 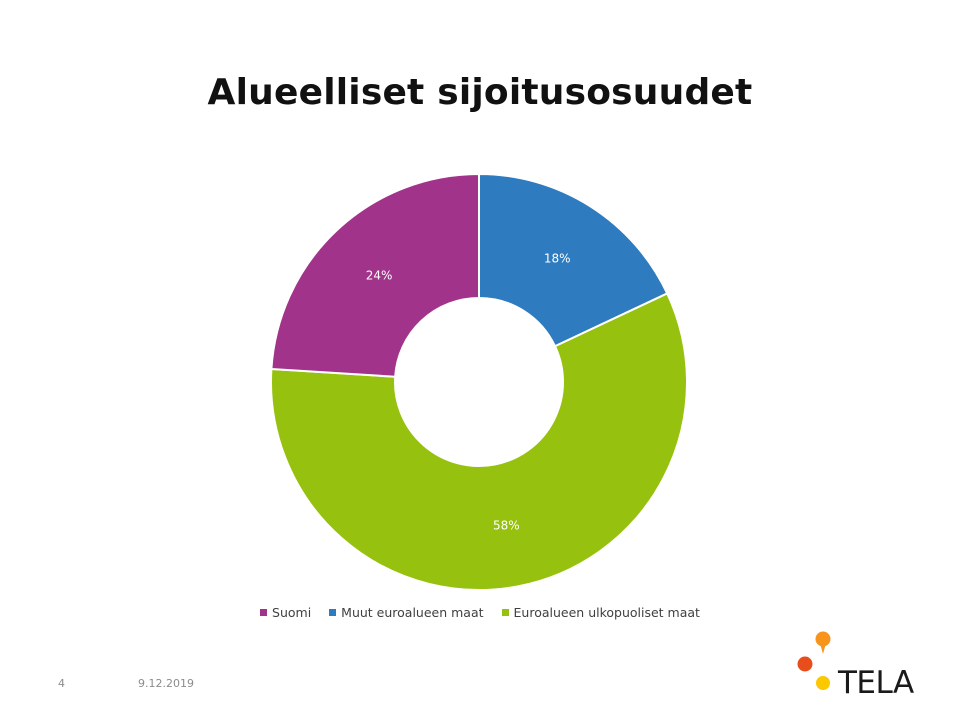 I want to click on slice-suomi, so click(x=375, y=275).